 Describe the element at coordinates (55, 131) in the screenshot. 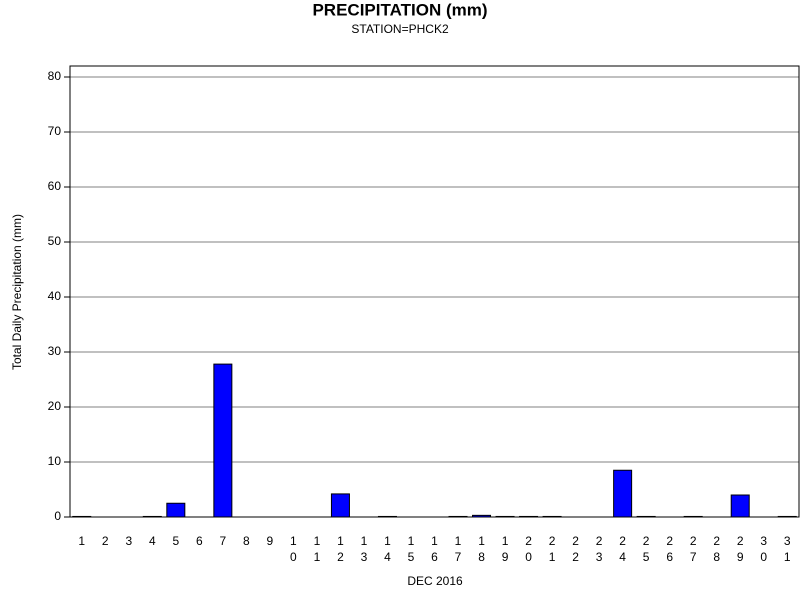

I see `y-tick-label: 70` at that location.